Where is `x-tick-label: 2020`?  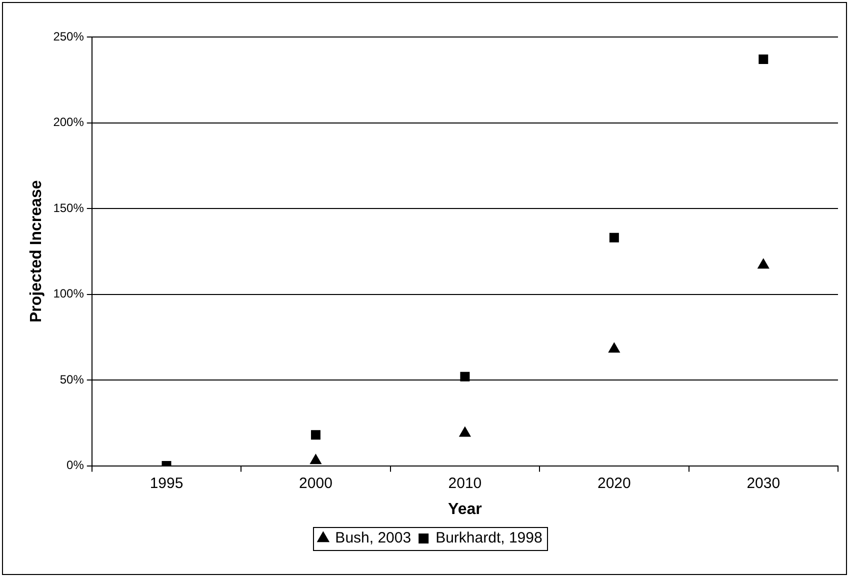 x-tick-label: 2020 is located at coordinates (614, 483).